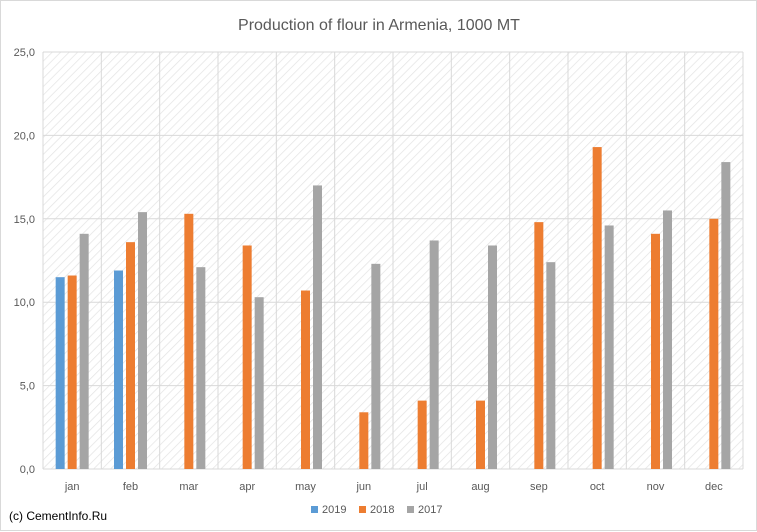 This screenshot has width=757, height=532. What do you see at coordinates (24, 303) in the screenshot?
I see `y-tick-label: 10,0` at bounding box center [24, 303].